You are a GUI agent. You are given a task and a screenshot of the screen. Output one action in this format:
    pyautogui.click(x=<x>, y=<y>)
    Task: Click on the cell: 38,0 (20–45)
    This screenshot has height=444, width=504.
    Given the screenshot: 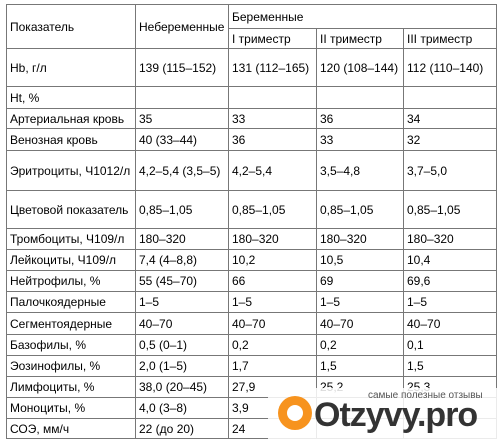 What is the action you would take?
    pyautogui.click(x=182, y=387)
    